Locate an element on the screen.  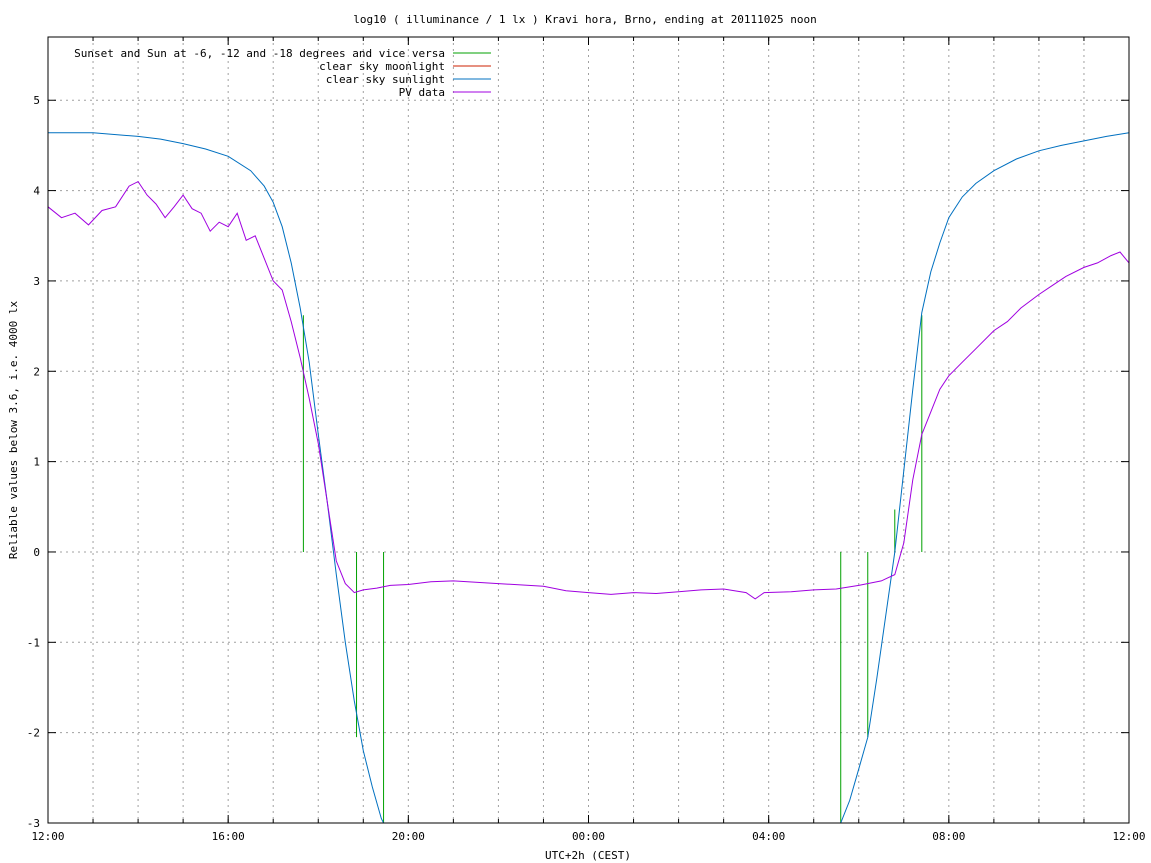
y-tick-label: -1 is located at coordinates (33, 642).